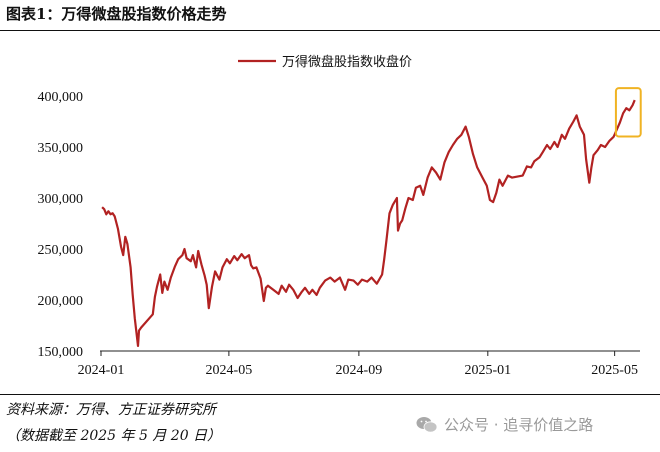 The width and height of the screenshot is (660, 452). What do you see at coordinates (330, 30) in the screenshot?
I see `top-rule` at bounding box center [330, 30].